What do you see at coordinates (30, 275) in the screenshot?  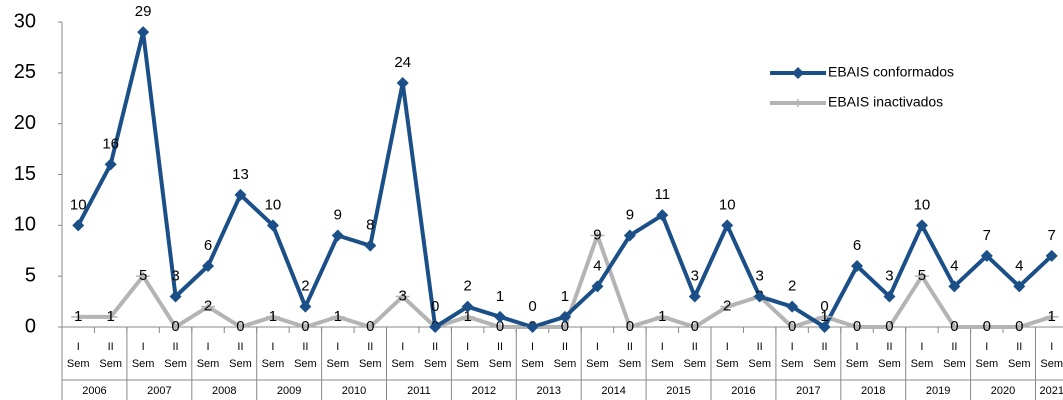 I see `y-tick-label: 5` at bounding box center [30, 275].